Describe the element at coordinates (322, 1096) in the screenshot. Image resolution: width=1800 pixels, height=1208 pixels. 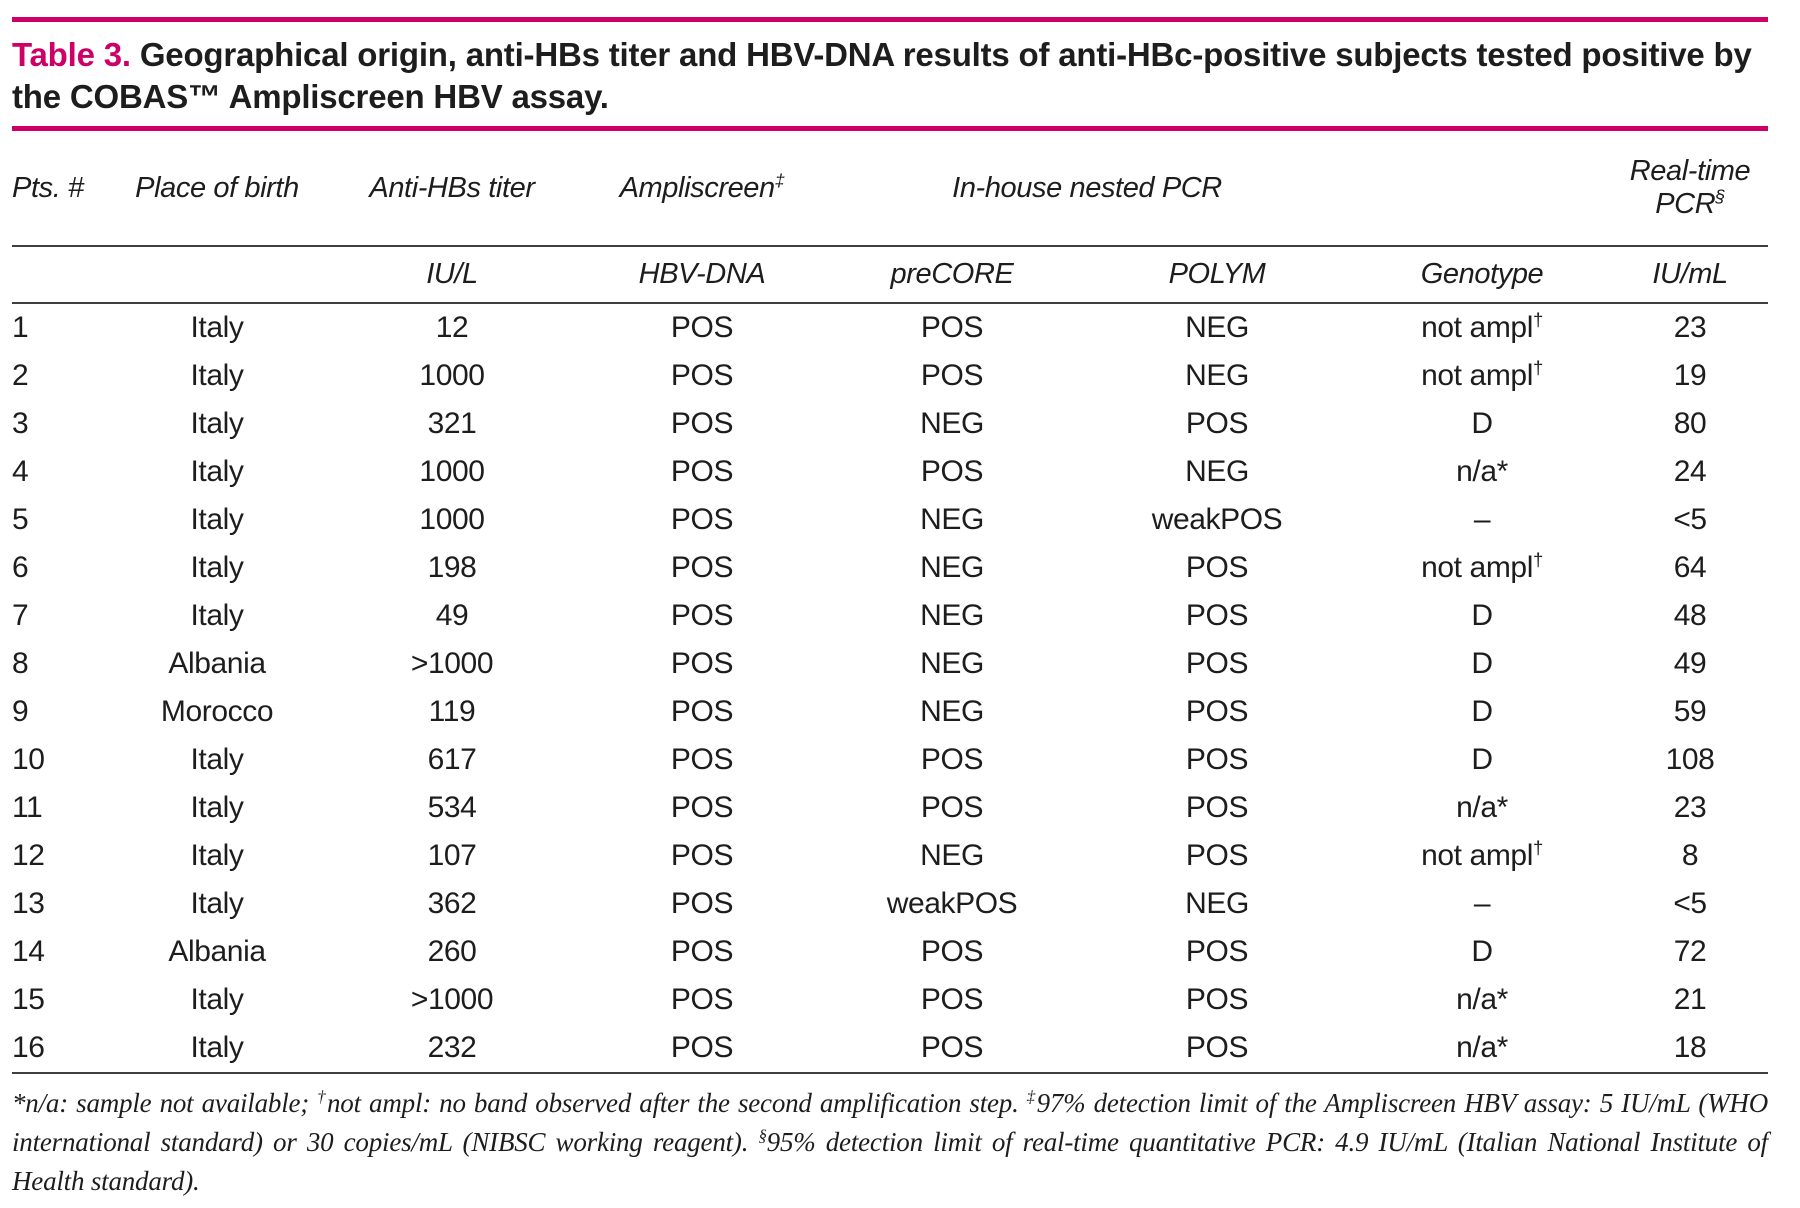
I see `footnote-dagger-mark: †` at that location.